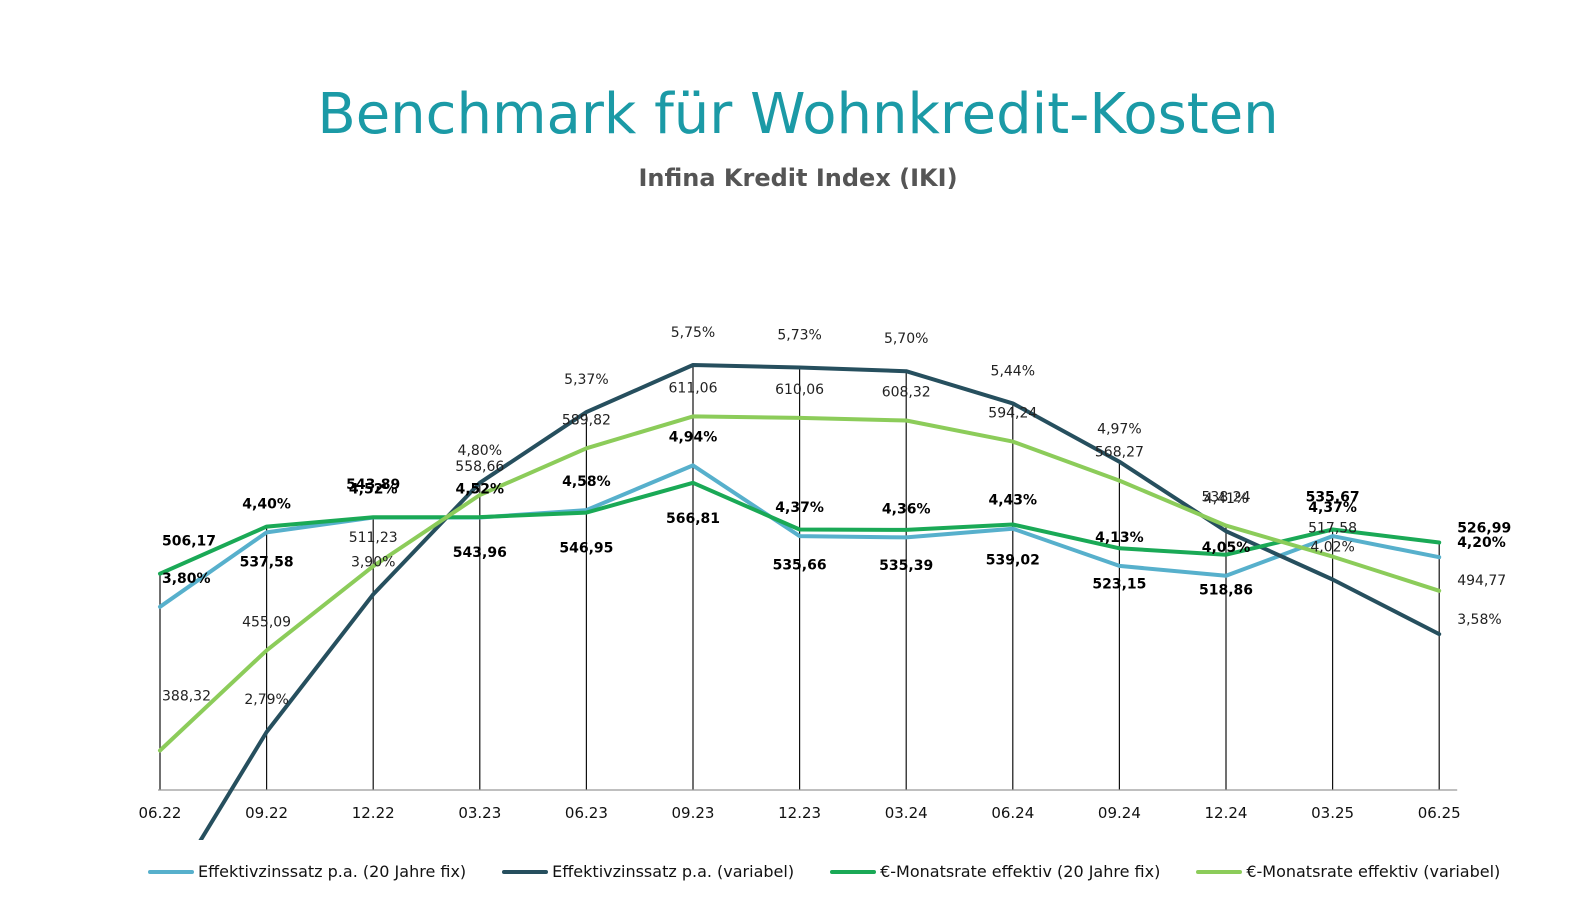 Image resolution: width=1596 pixels, height=900 pixels. I want to click on x-tick-label: 06.23, so click(586, 813).